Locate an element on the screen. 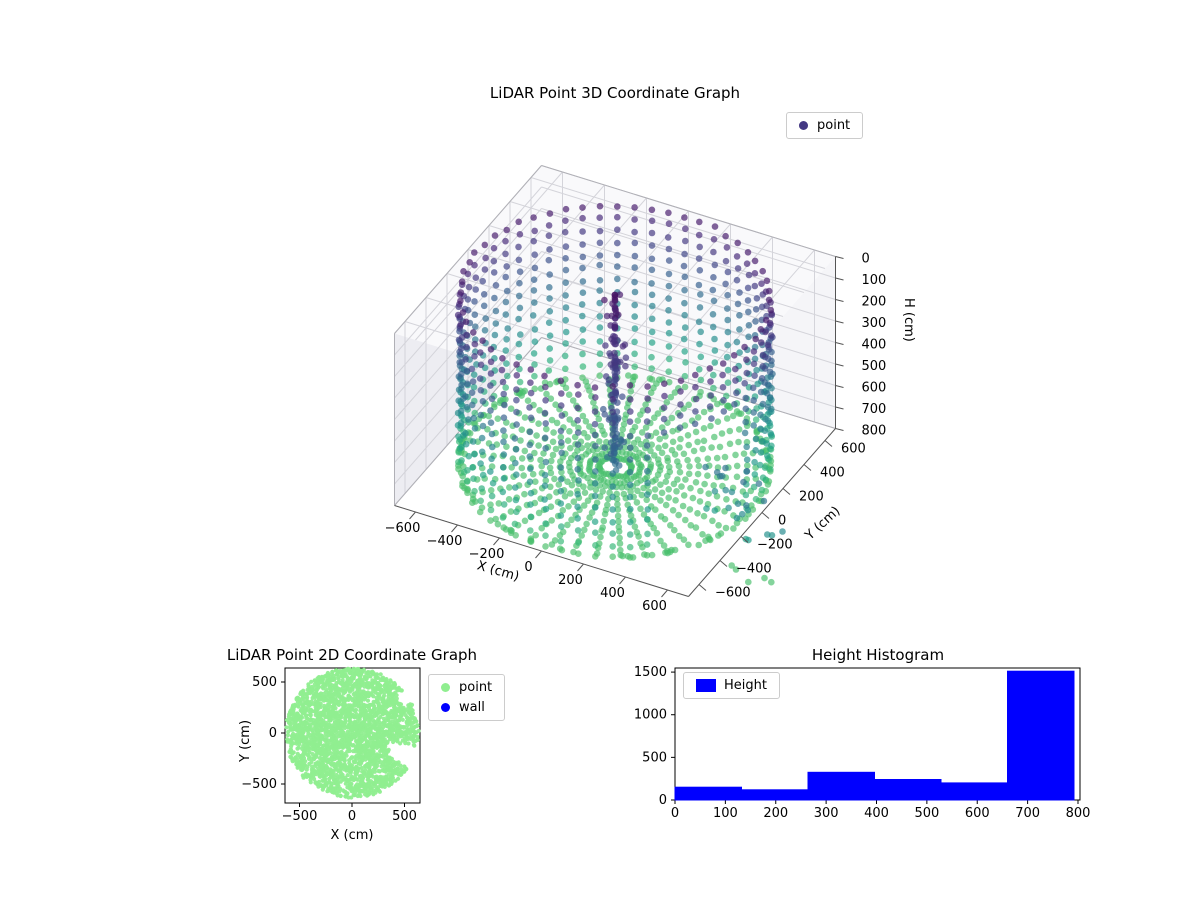  histogram-legend-label: Height is located at coordinates (745, 685).